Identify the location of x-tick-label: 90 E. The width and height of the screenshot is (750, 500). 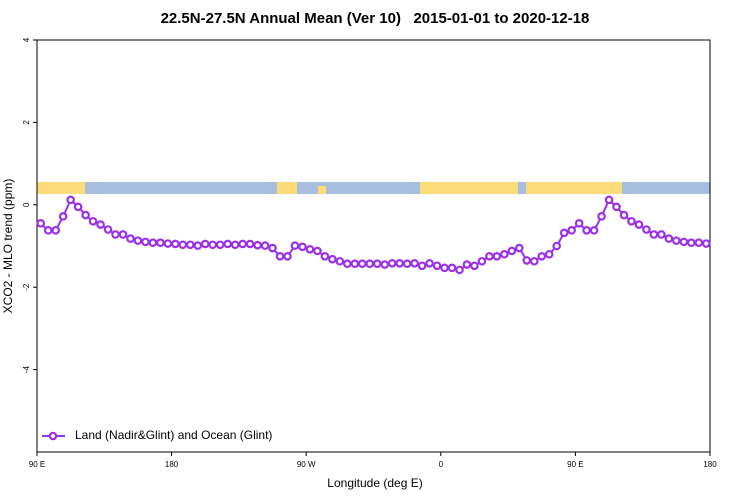
(575, 464).